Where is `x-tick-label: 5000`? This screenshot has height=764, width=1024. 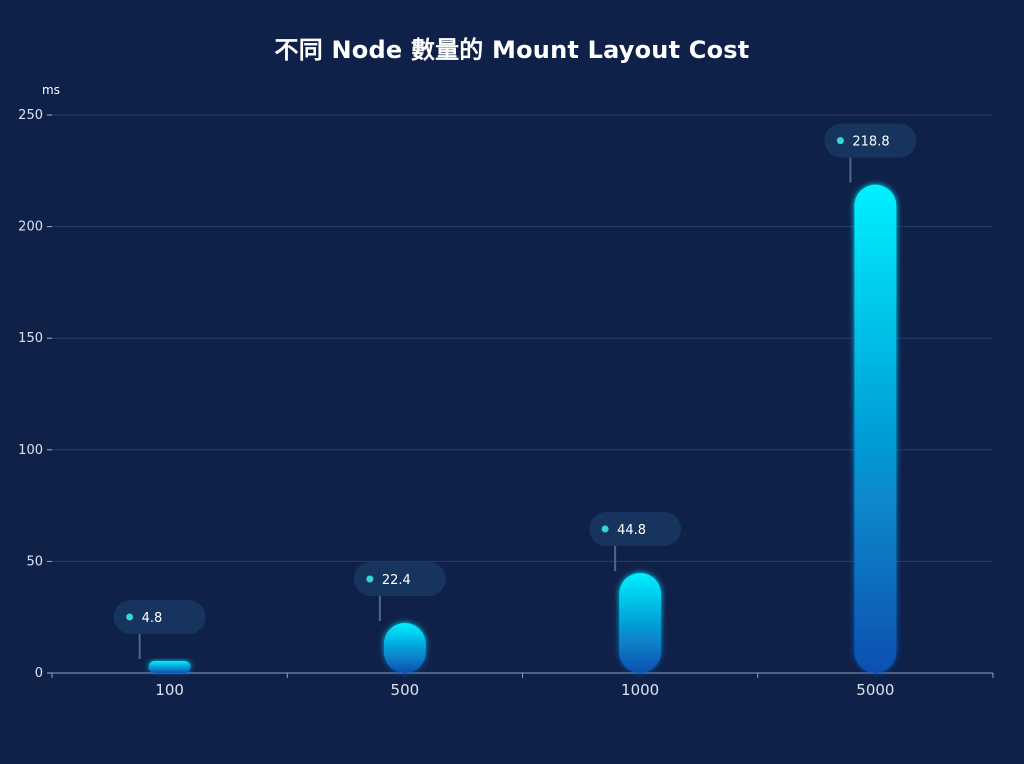 x-tick-label: 5000 is located at coordinates (875, 690).